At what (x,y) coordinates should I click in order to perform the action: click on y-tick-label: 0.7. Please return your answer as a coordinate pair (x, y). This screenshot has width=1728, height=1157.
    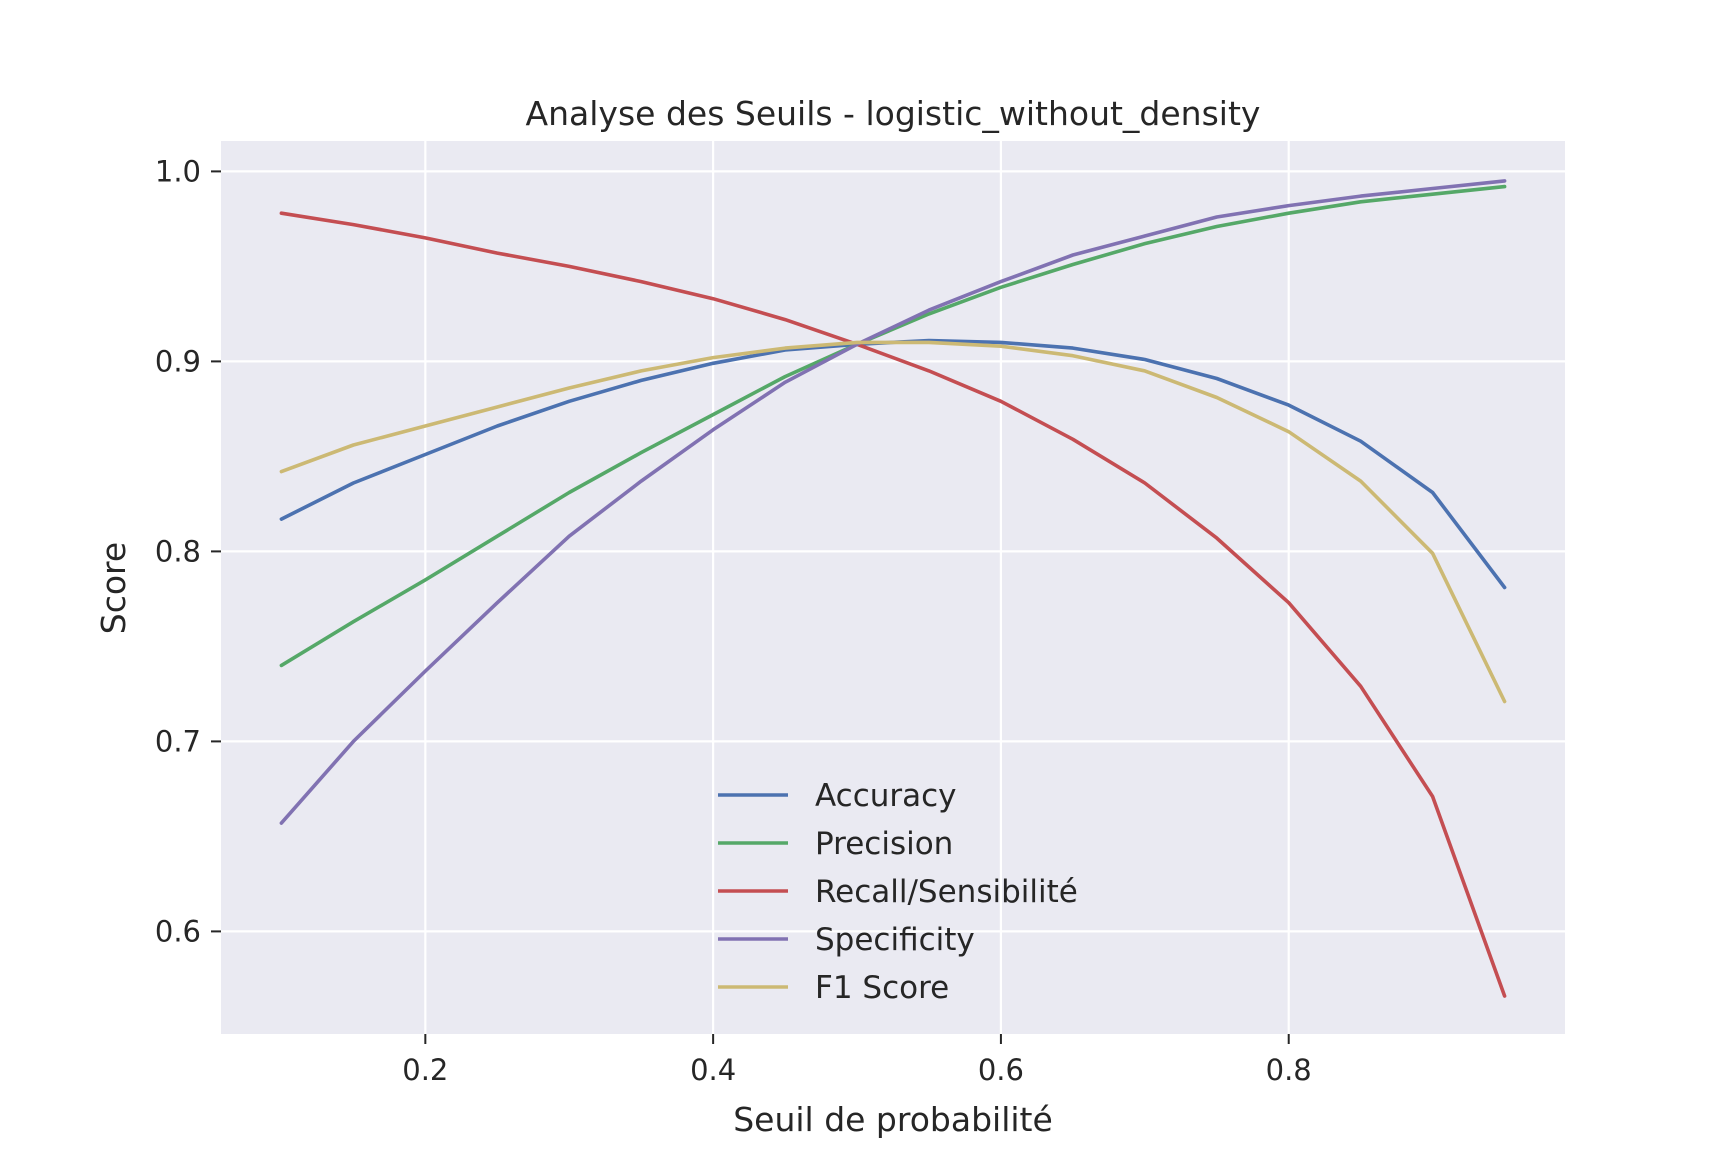
    Looking at the image, I should click on (178, 741).